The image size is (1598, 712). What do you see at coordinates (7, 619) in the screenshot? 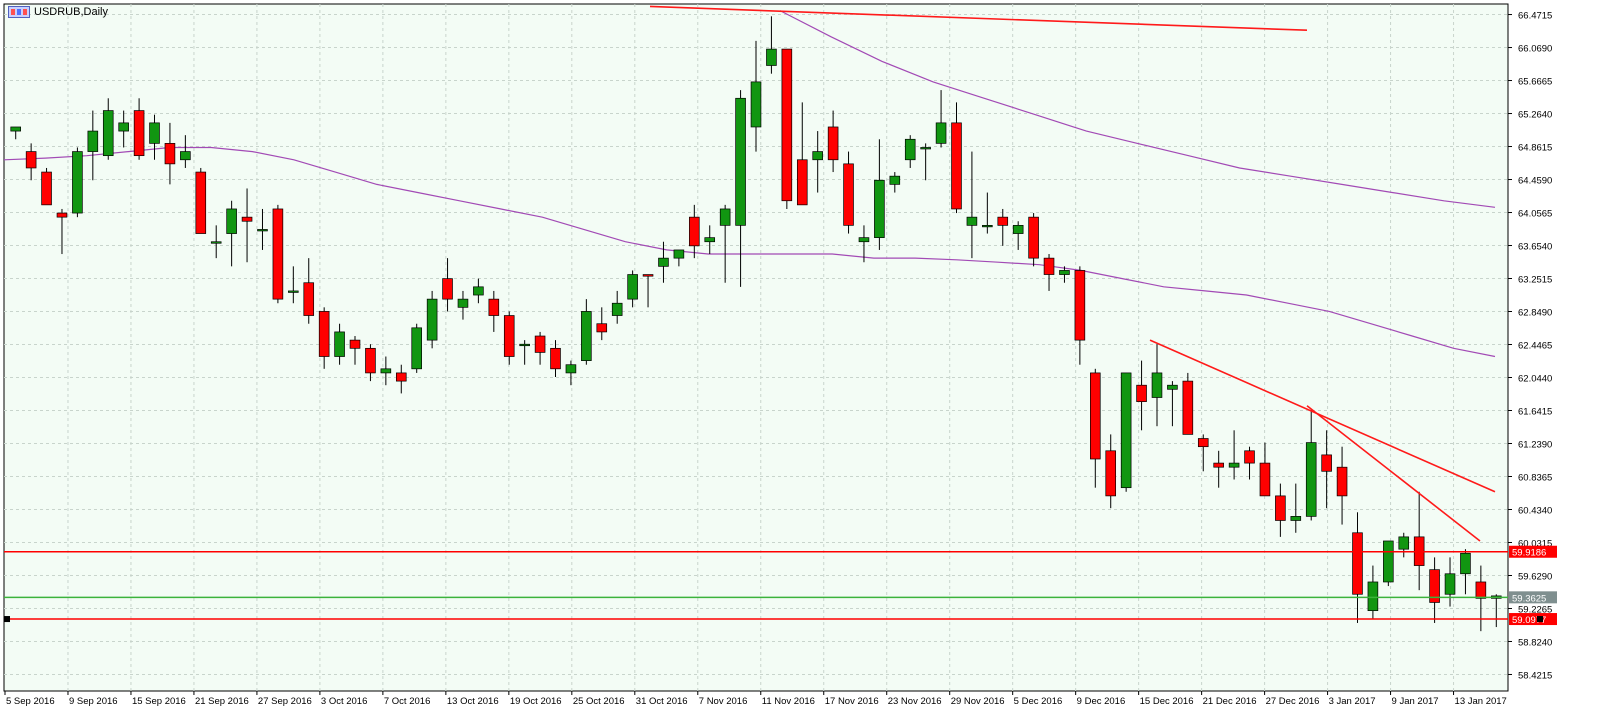
I see `line-handle-left` at bounding box center [7, 619].